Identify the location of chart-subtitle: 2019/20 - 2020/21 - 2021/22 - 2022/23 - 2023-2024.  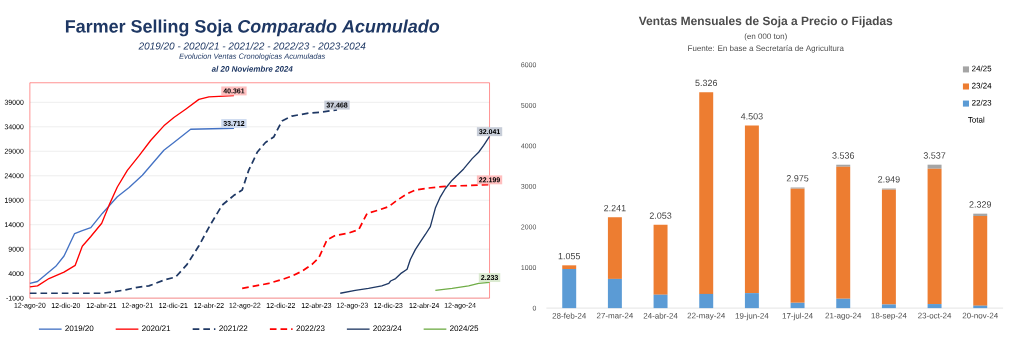
(252, 46).